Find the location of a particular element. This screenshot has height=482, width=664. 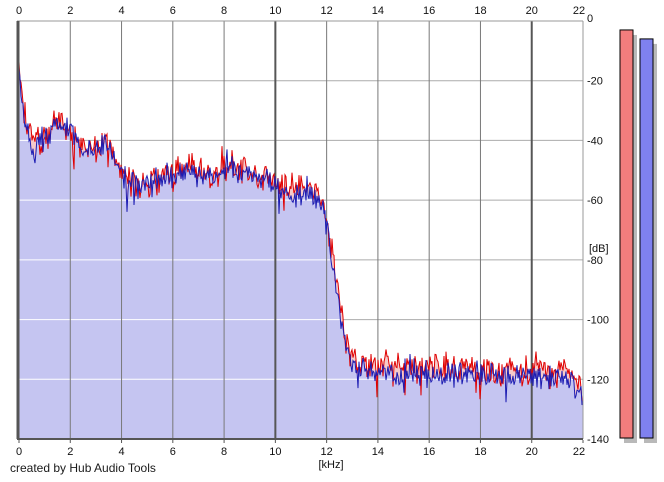

bottom-frequency-axis: 0 2 4 6 8 10 12 14 16 18 20 22 is located at coordinates (300, 452).